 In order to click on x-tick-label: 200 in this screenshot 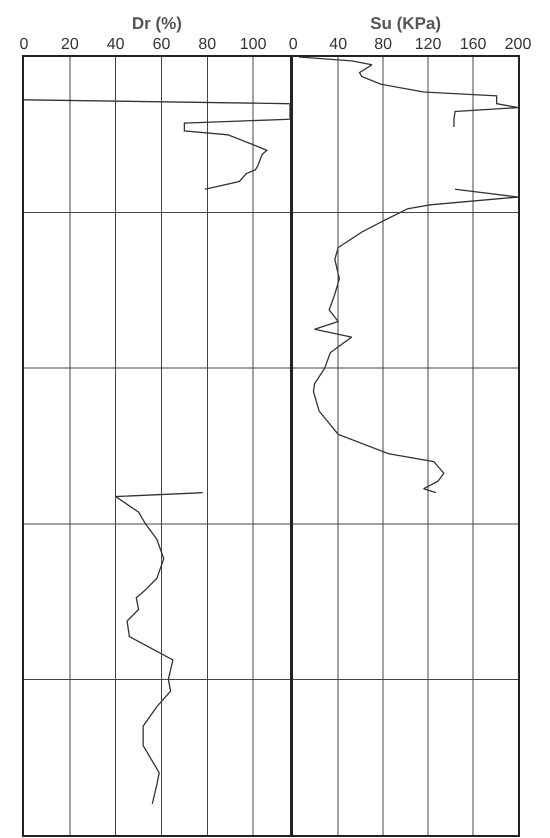, I will do `click(518, 44)`.